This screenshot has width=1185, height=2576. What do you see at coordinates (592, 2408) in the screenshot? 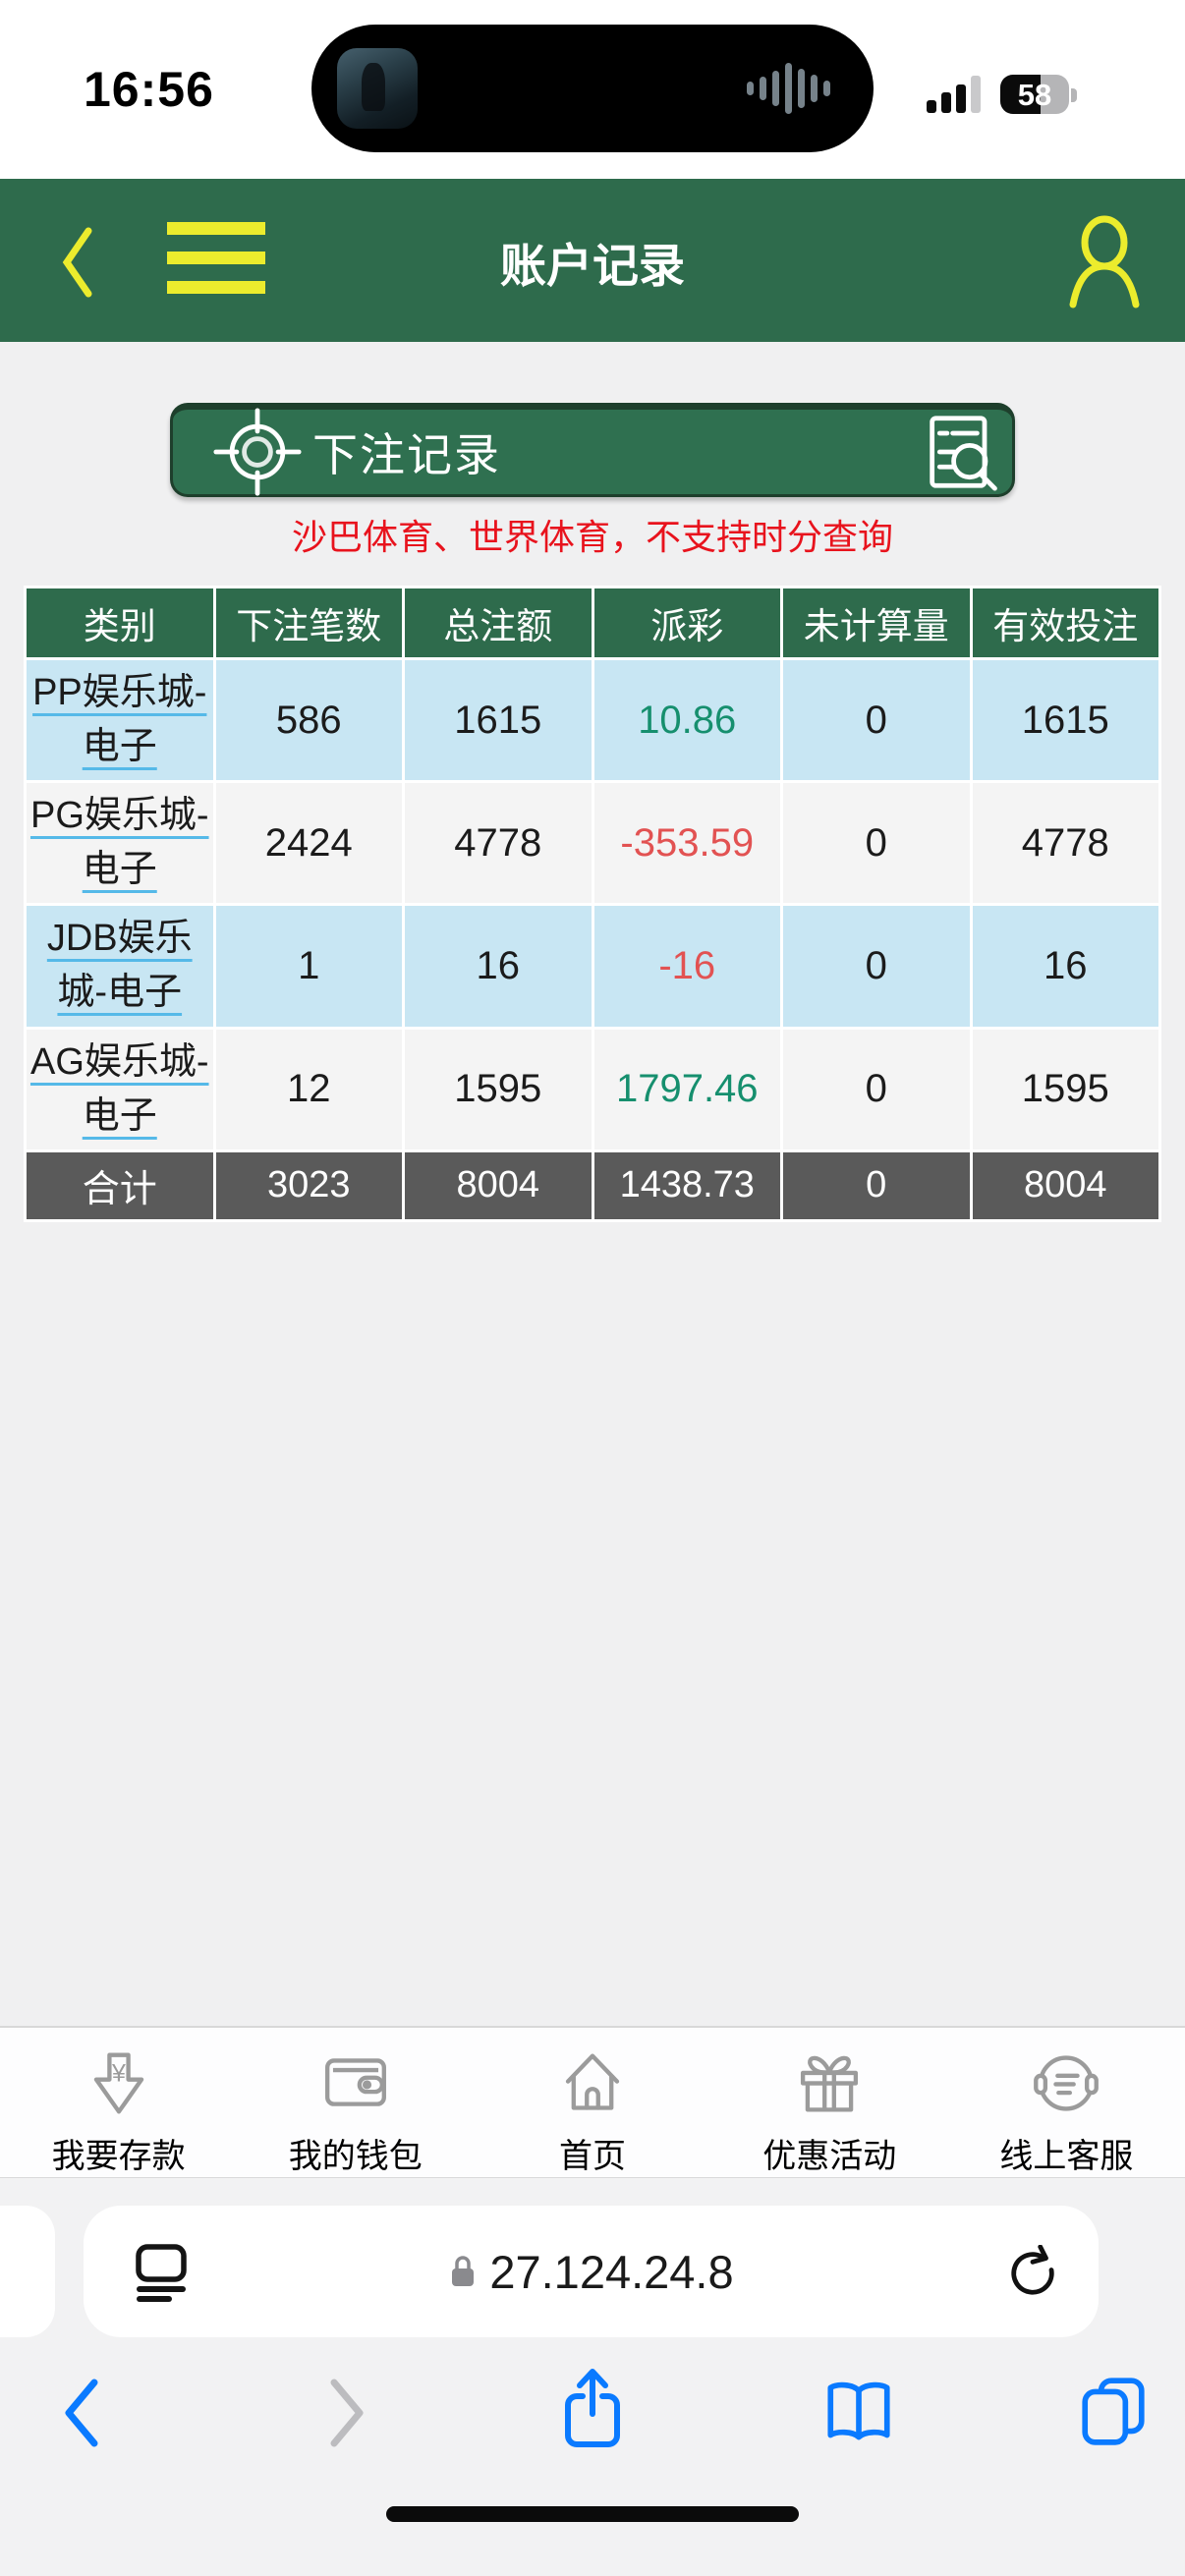
I see `share-icon` at bounding box center [592, 2408].